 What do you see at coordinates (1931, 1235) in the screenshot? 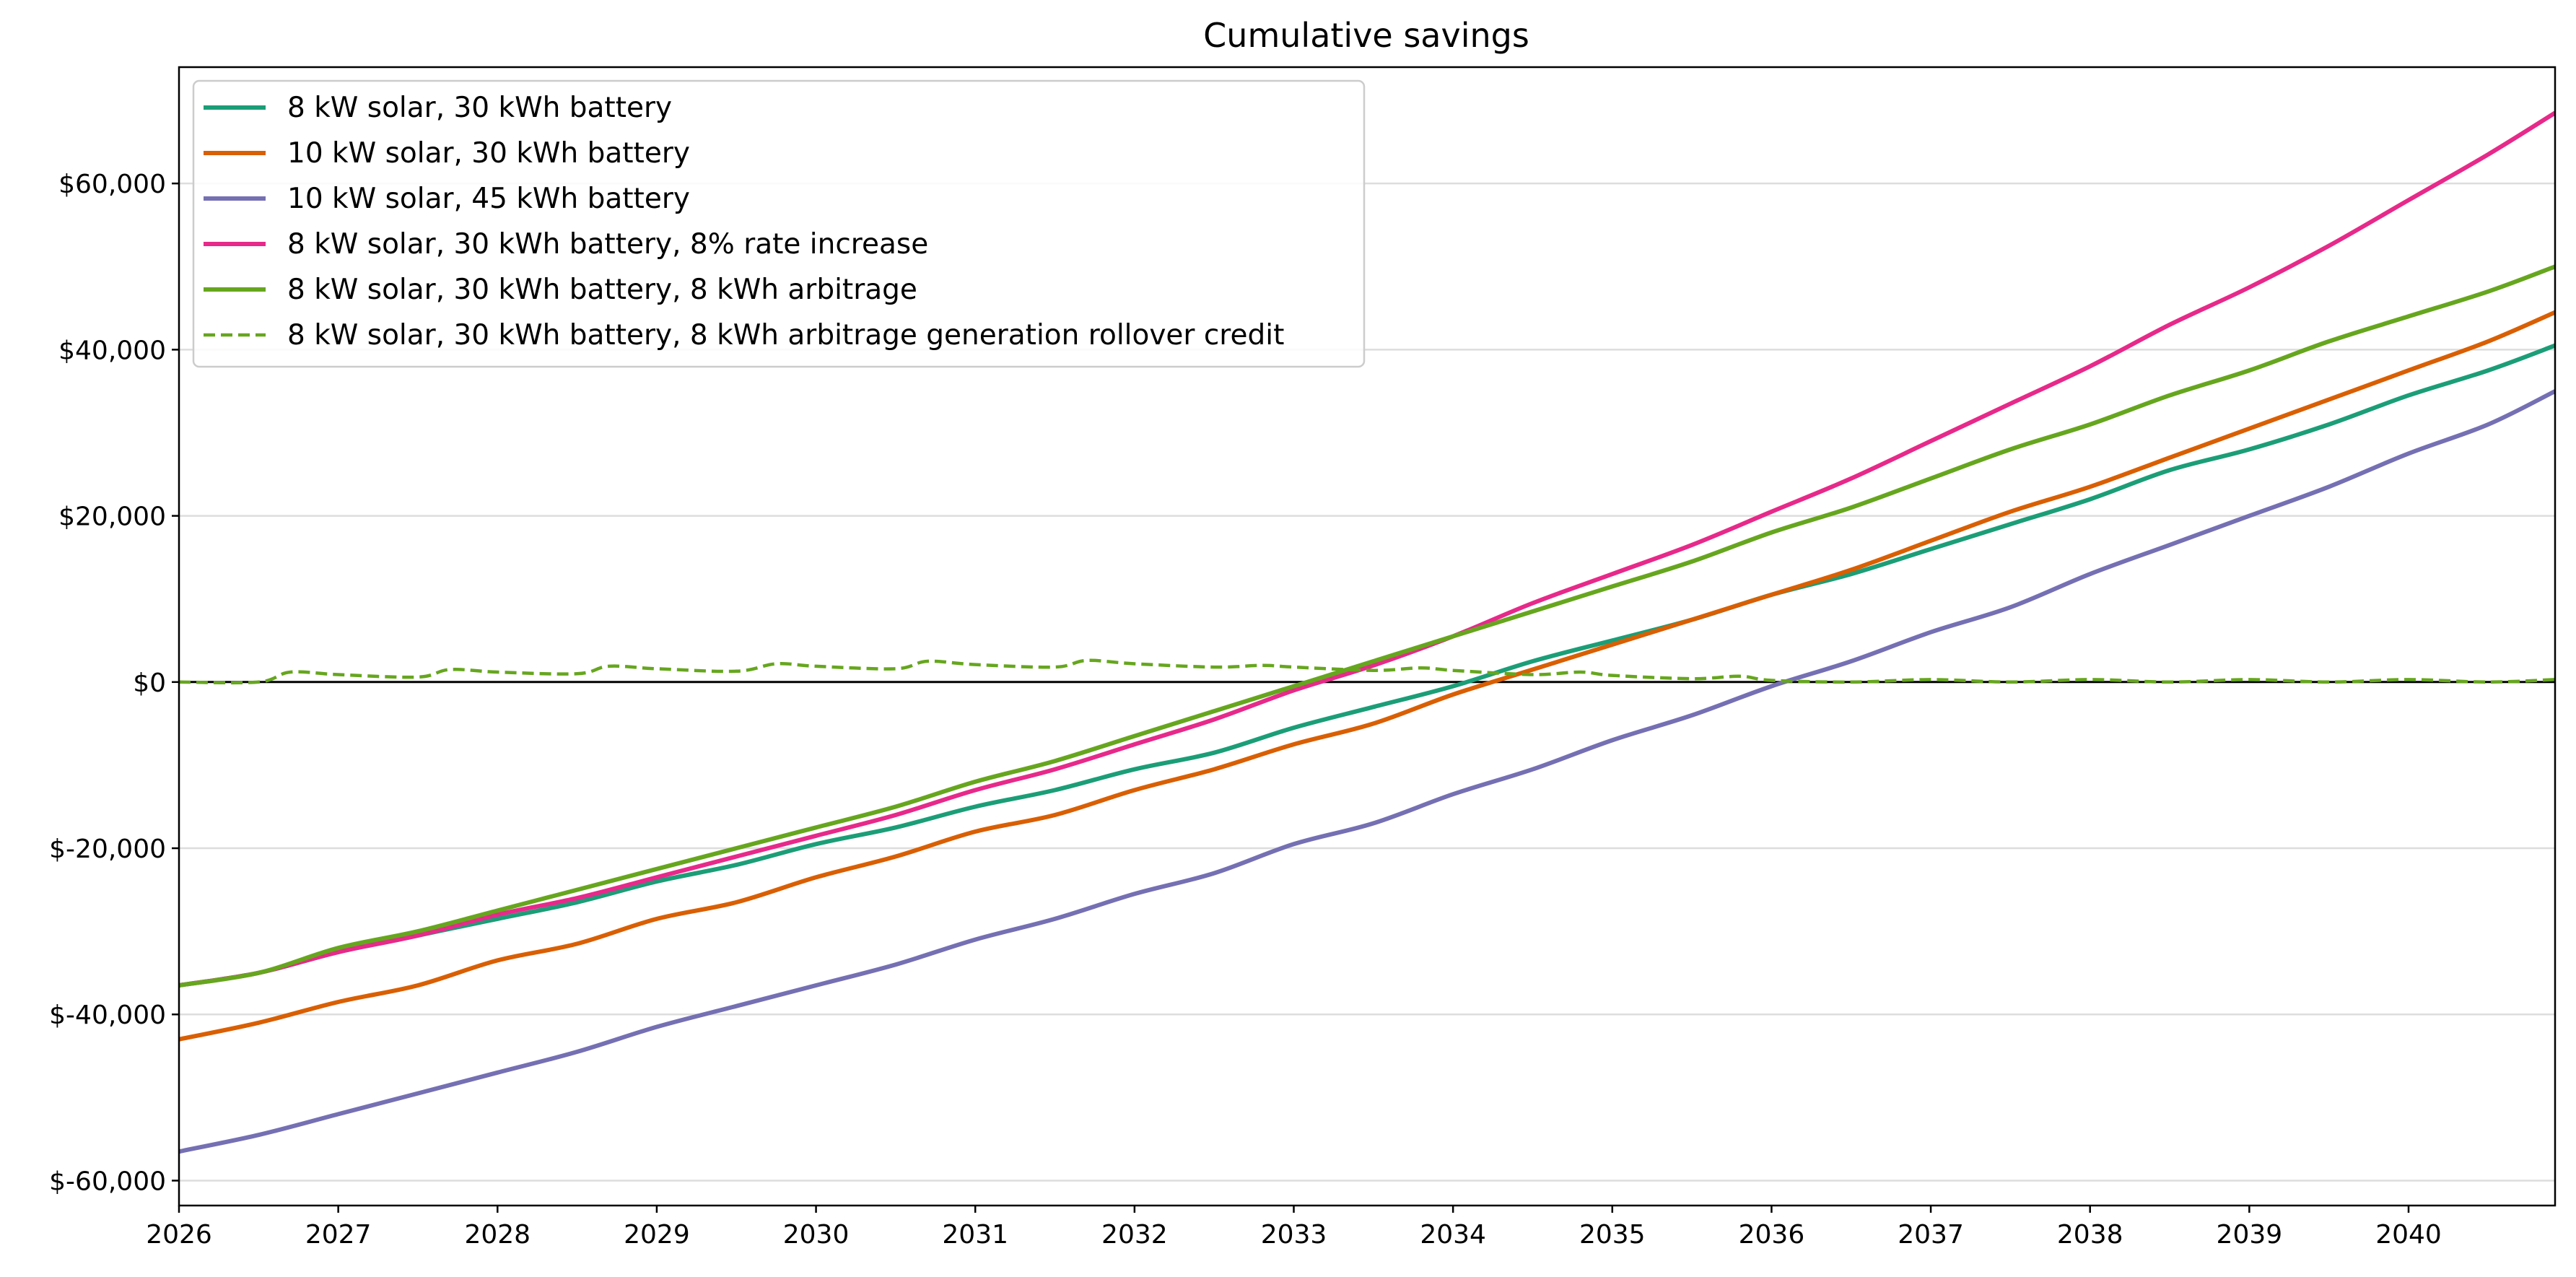
I see `x-tick-label: 2037` at bounding box center [1931, 1235].